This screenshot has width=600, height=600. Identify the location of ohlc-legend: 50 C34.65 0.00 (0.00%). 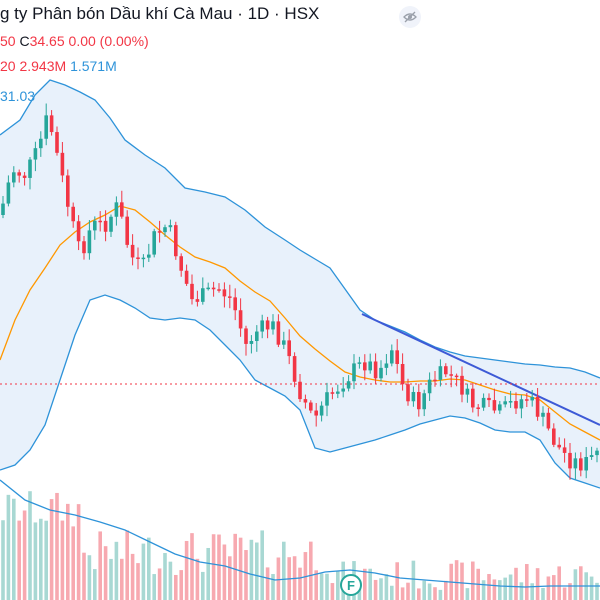
(74, 41).